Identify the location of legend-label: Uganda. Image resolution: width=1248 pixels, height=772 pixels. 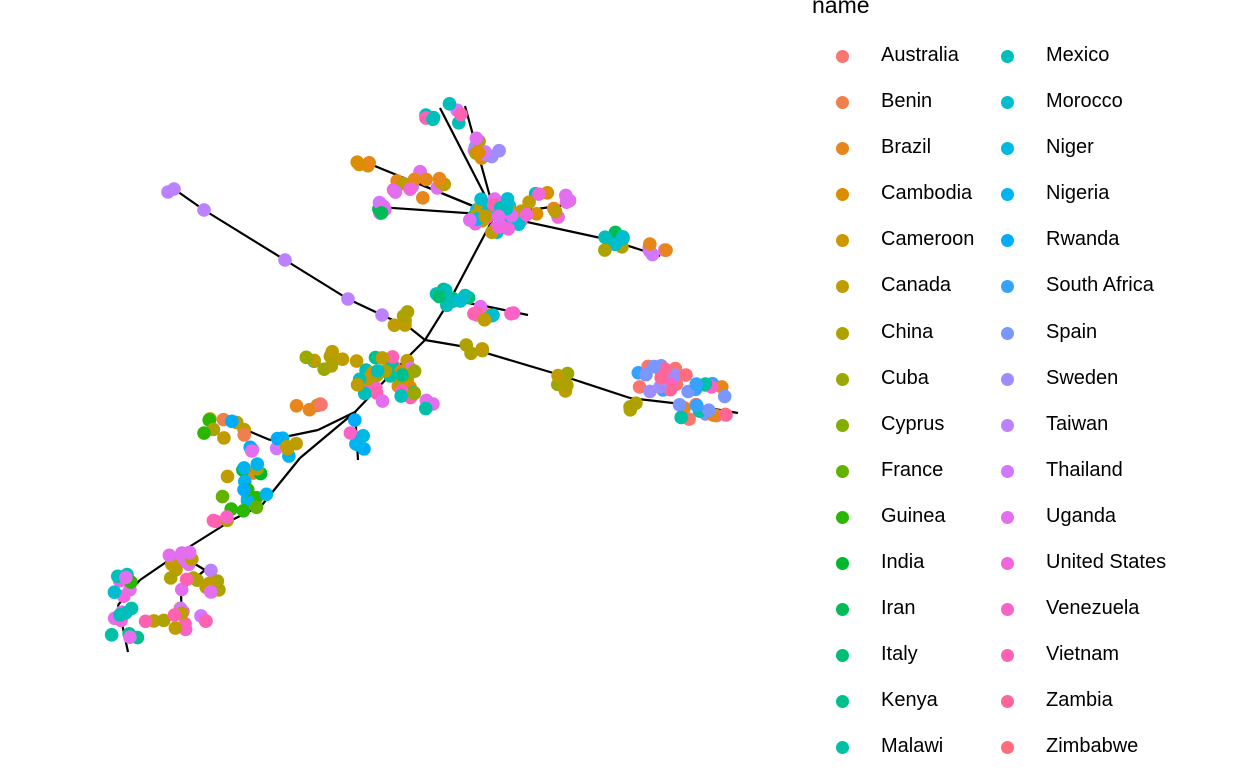
(1081, 515).